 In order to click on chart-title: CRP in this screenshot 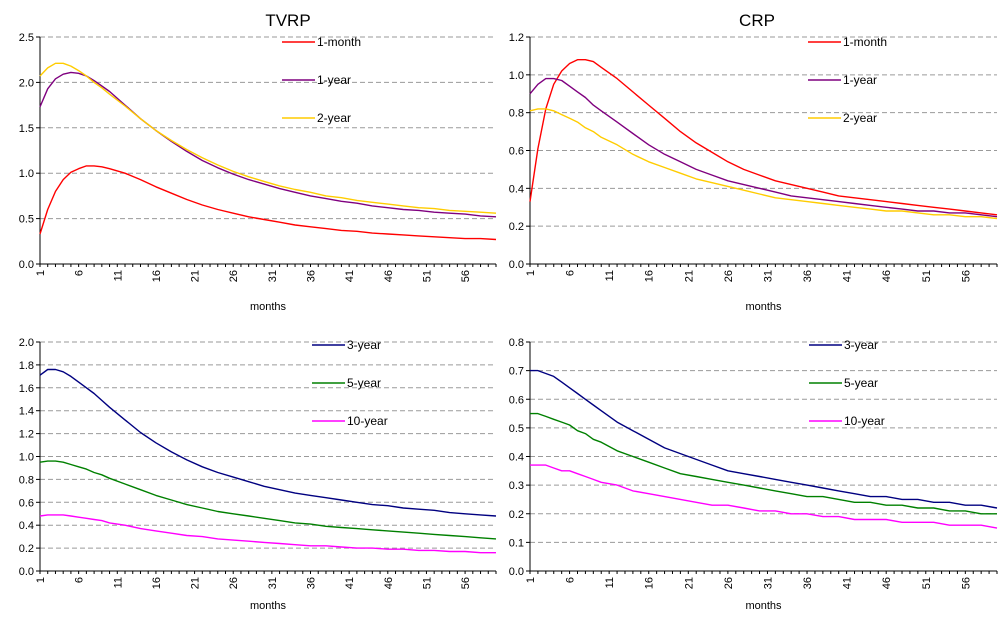, I will do `click(757, 20)`.